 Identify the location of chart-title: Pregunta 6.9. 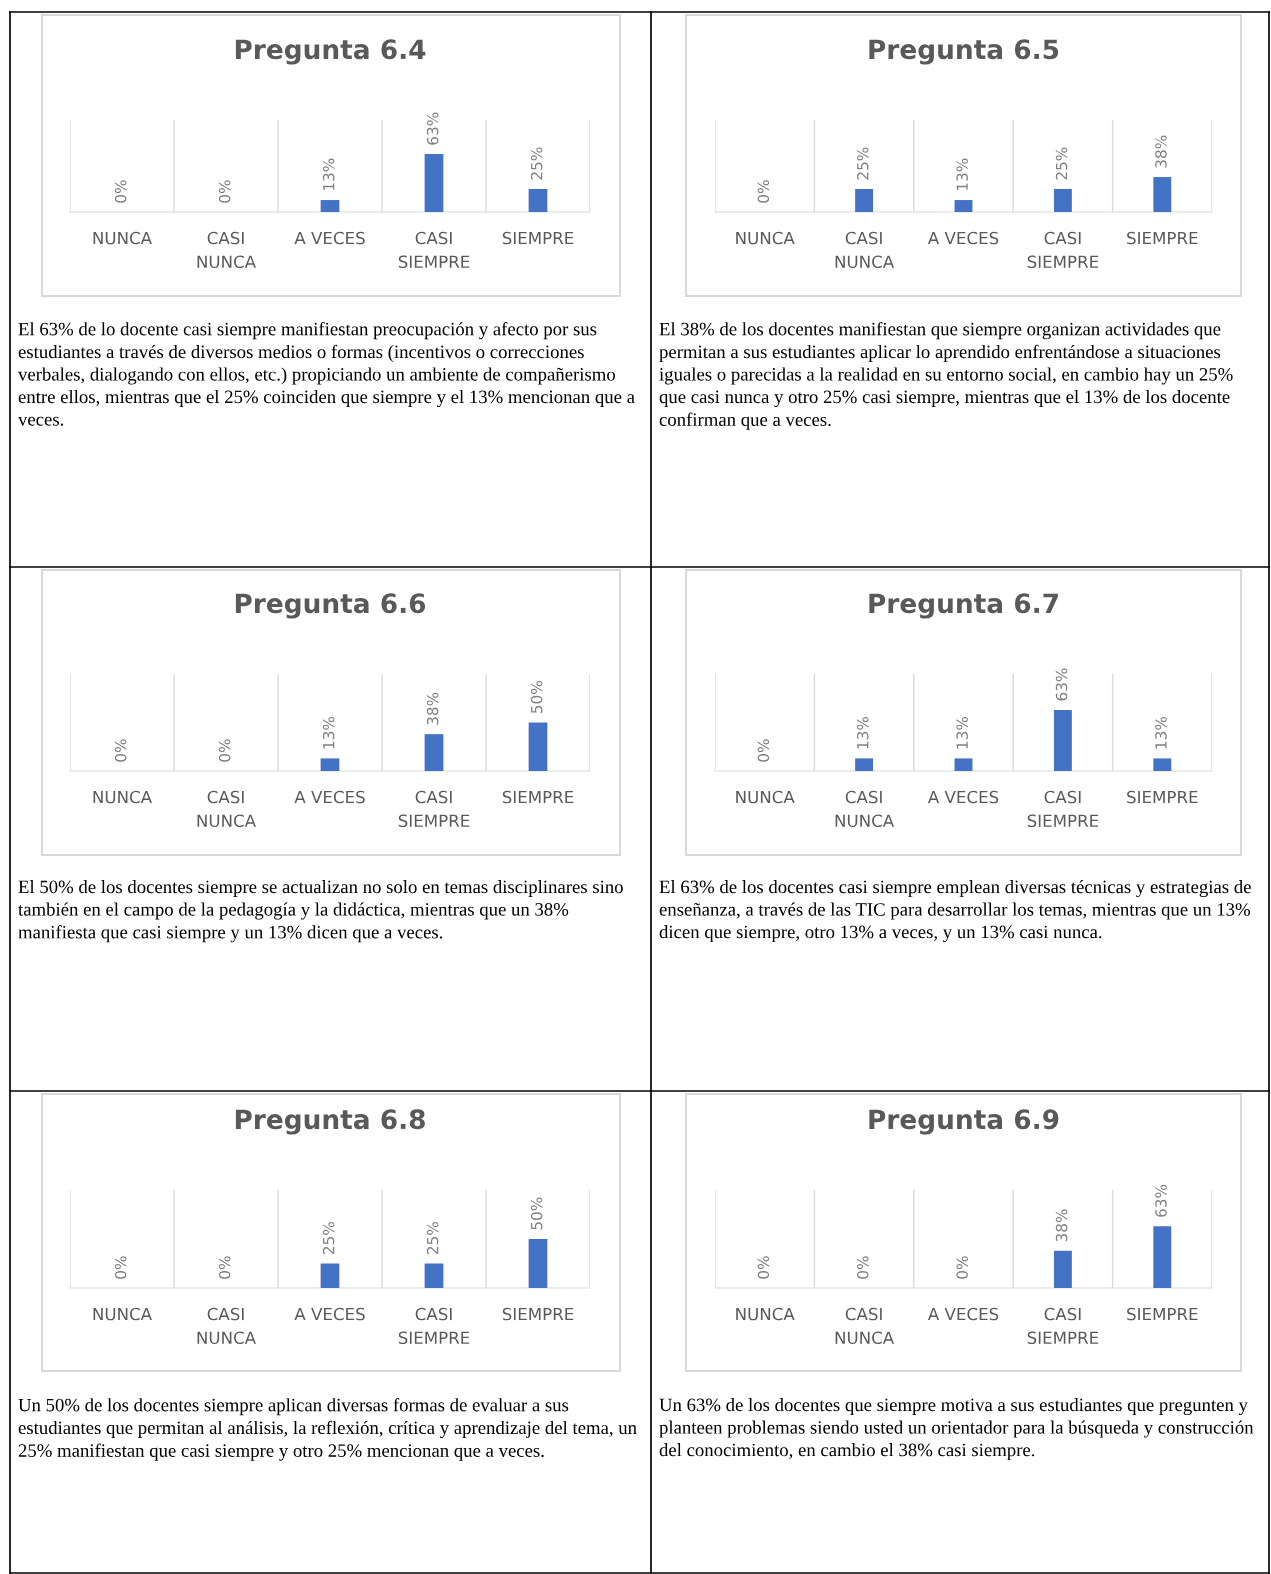
(964, 1122).